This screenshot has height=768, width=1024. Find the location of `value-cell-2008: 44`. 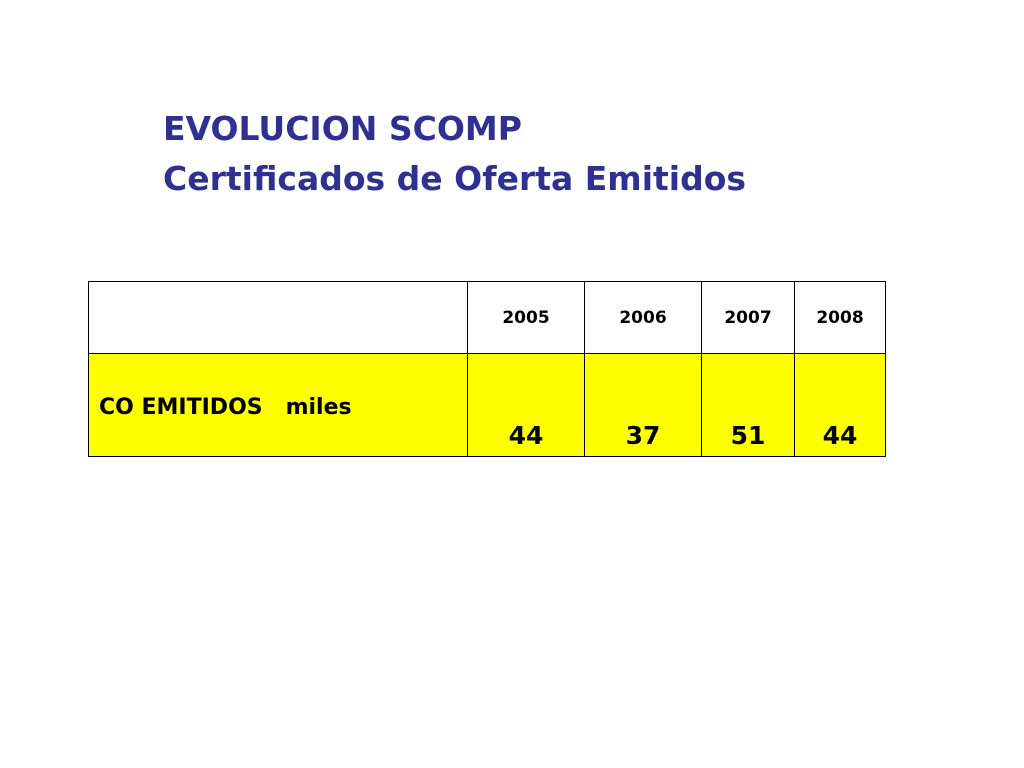

value-cell-2008: 44 is located at coordinates (840, 405).